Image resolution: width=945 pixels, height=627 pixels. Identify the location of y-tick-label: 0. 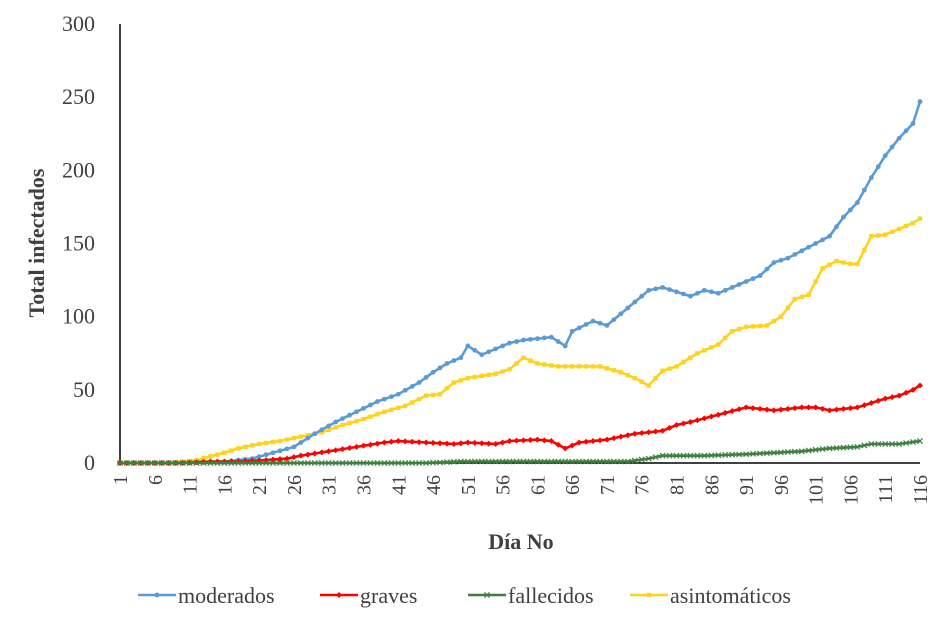
(89, 462).